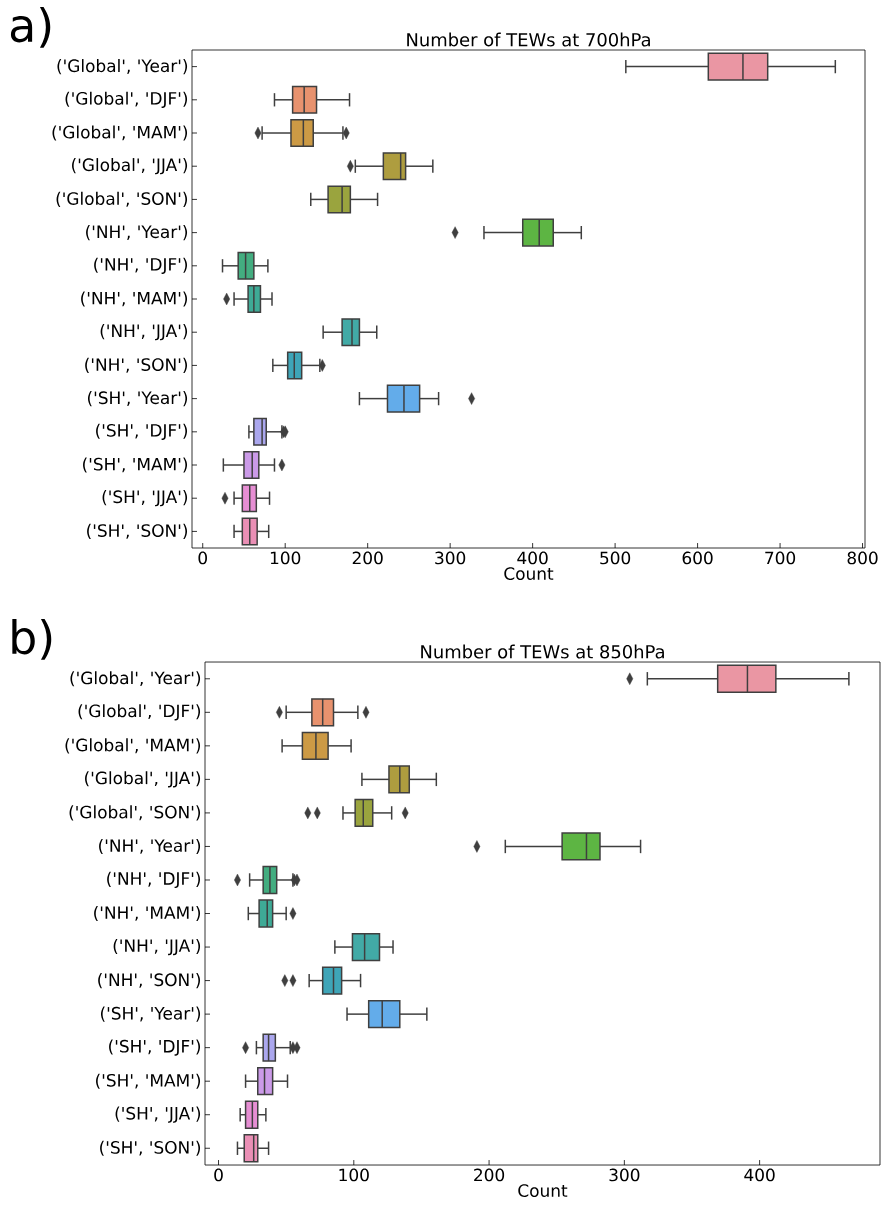 Image resolution: width=884 pixels, height=1230 pixels. Describe the element at coordinates (528, 39) in the screenshot. I see `chart-title: Number of TEWs at 700hPa` at that location.